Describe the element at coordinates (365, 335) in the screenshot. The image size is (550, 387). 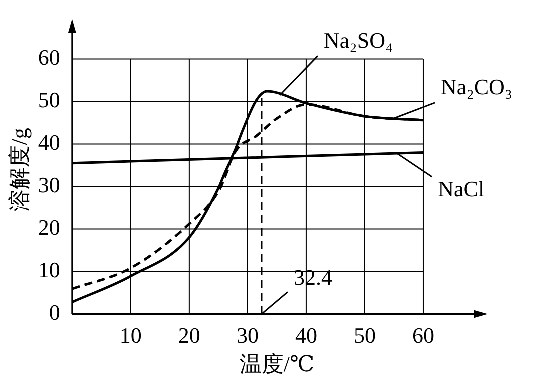
I see `x-tick-label: 50` at that location.